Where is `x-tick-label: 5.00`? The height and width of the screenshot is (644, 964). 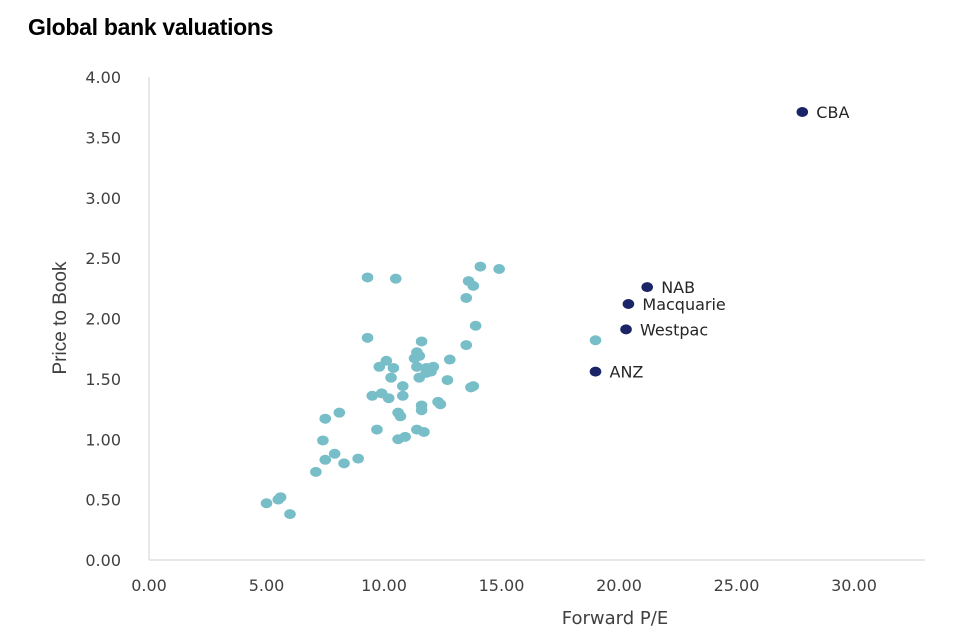
x-tick-label: 5.00 is located at coordinates (267, 585).